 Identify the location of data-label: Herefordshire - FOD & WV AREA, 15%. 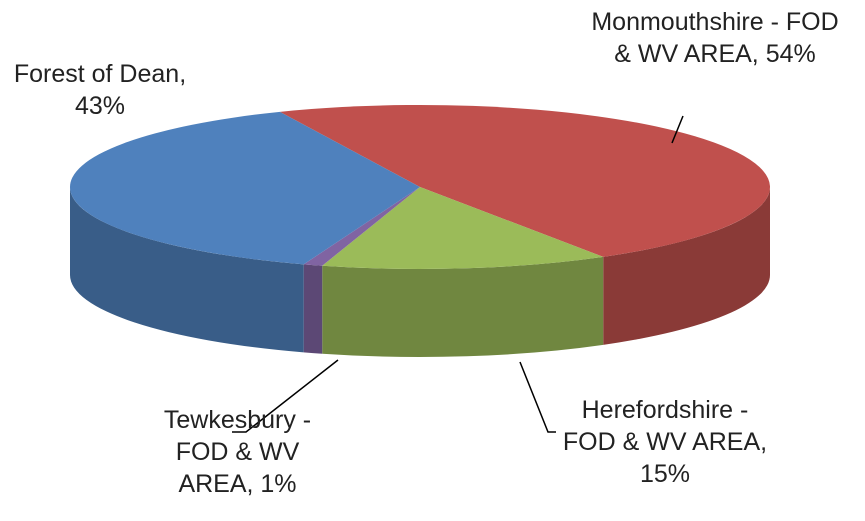
(665, 442).